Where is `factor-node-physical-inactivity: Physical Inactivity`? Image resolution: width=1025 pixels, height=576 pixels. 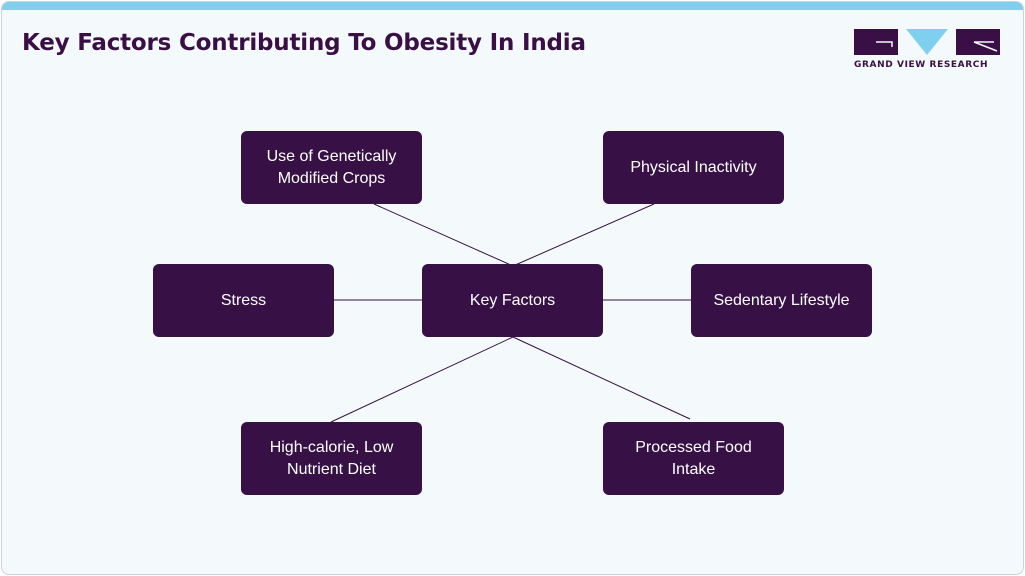
factor-node-physical-inactivity: Physical Inactivity is located at coordinates (693, 167).